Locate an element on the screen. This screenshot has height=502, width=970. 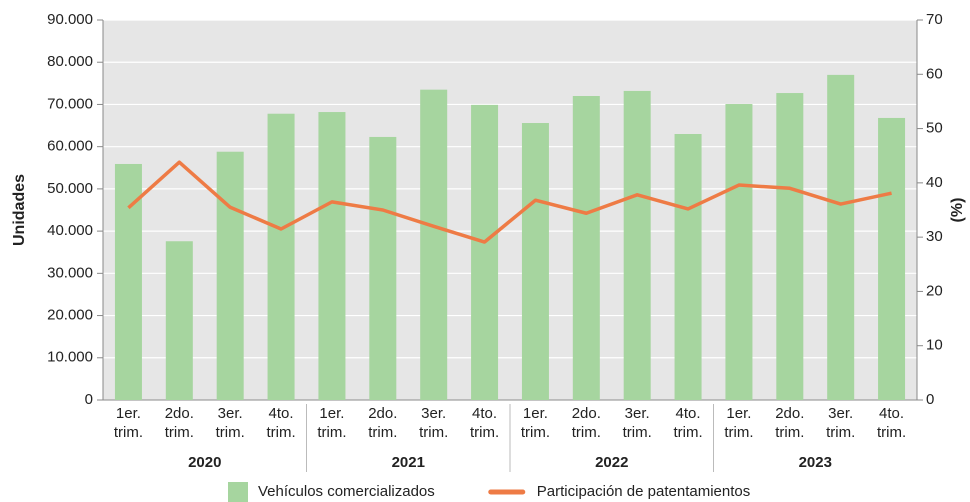
y2-tick-label: 30 is located at coordinates (934, 236).